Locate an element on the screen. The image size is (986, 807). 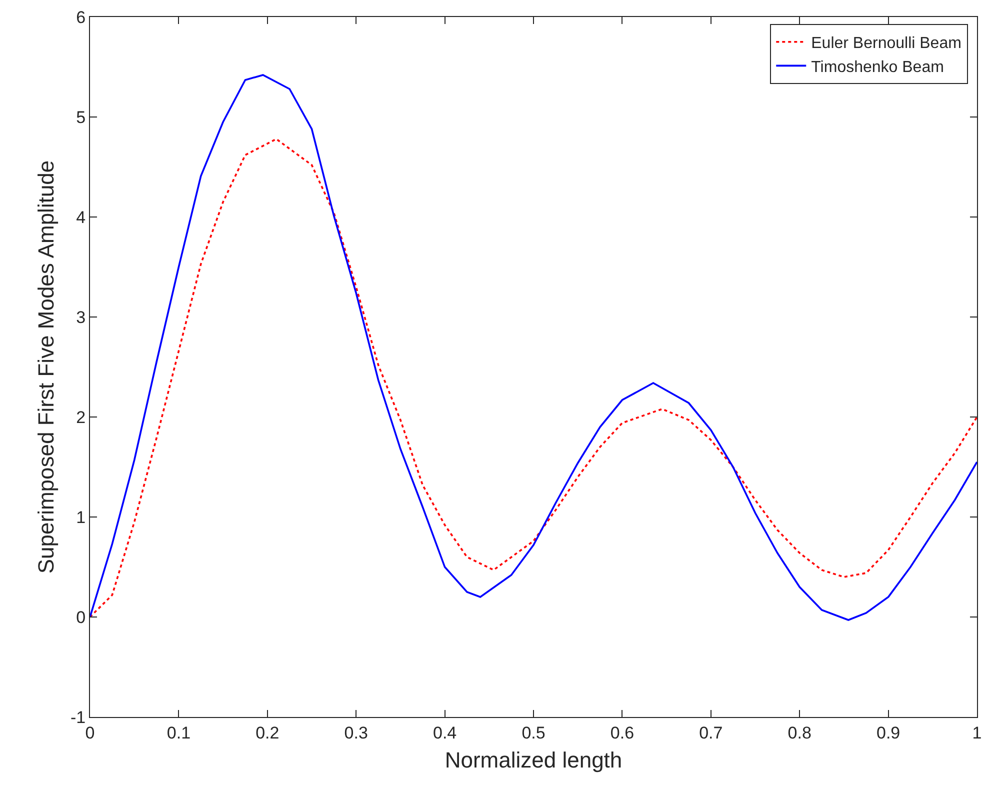
x-tick-label: 1 is located at coordinates (977, 732).